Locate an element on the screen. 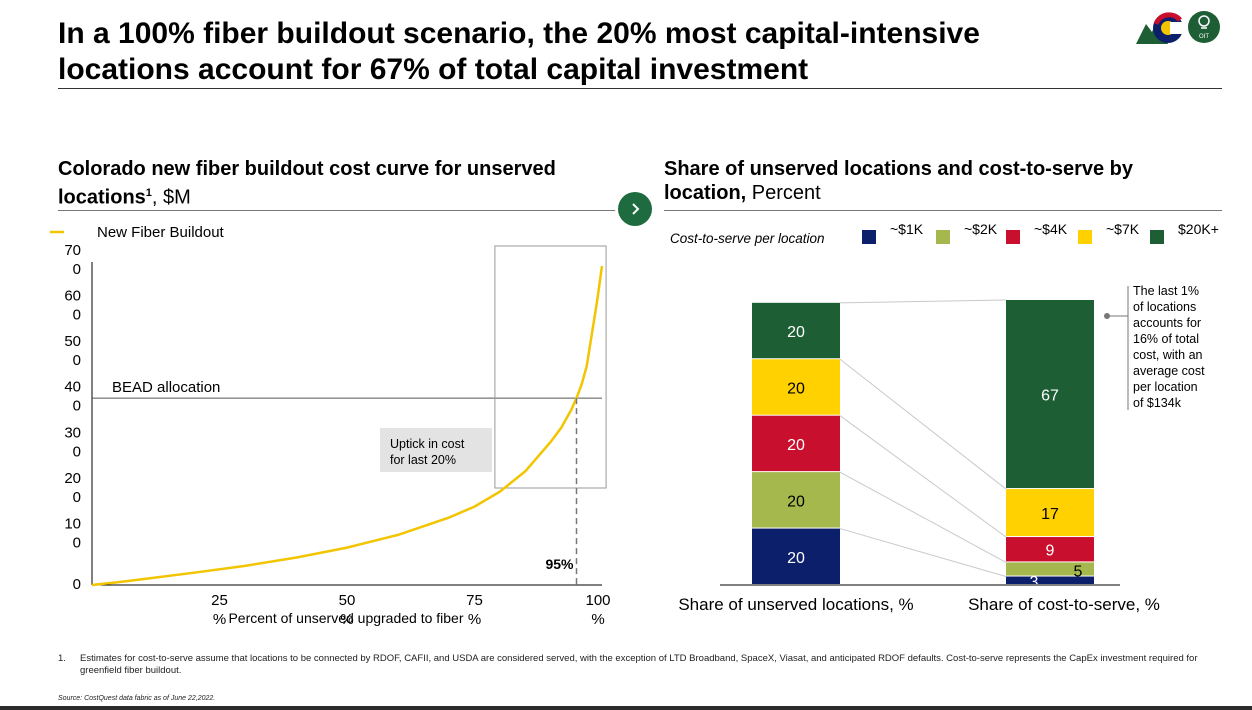  title-divider is located at coordinates (640, 88).